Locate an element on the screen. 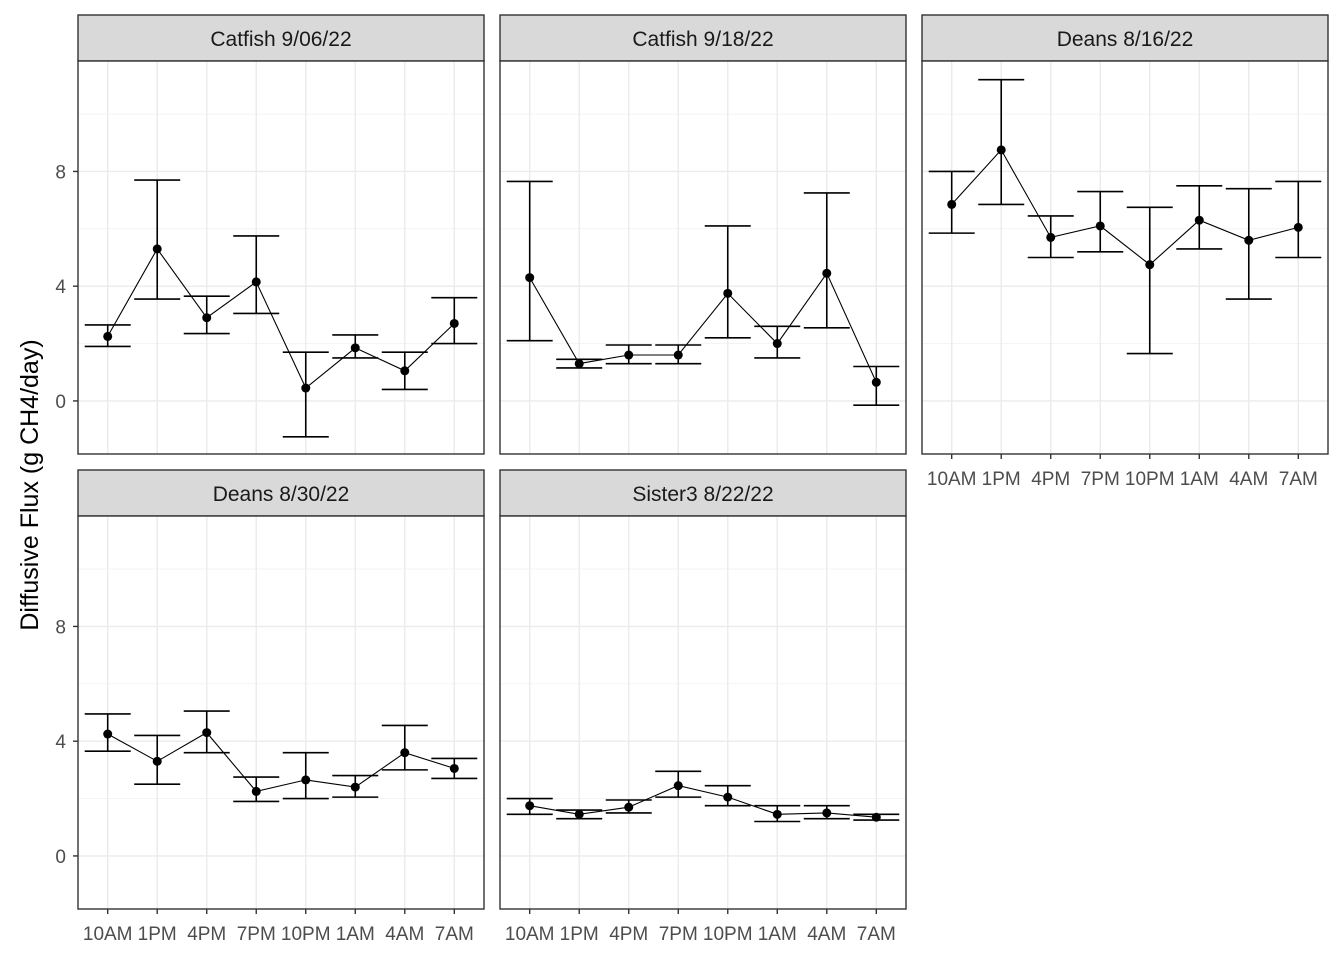 The image size is (1344, 960). panel-title: Deans 8/16/22 is located at coordinates (1125, 39).